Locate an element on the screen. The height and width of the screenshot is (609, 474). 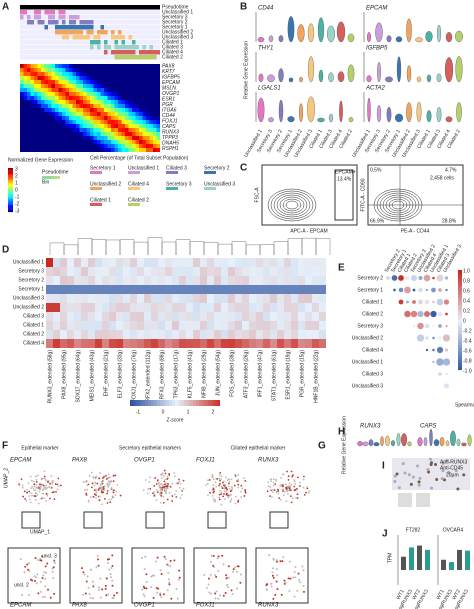
group-label: Secretory 2 is located at coordinates (217, 168).